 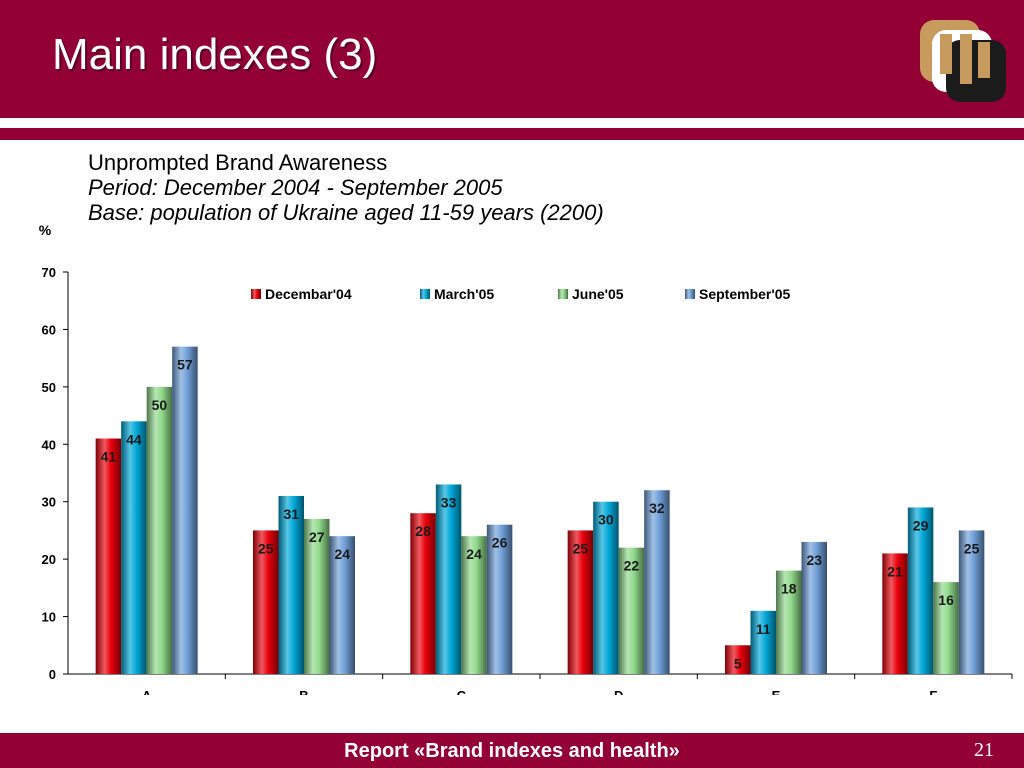 I want to click on chart-subtitle-1: Unprompted Brand Awareness, so click(x=238, y=162).